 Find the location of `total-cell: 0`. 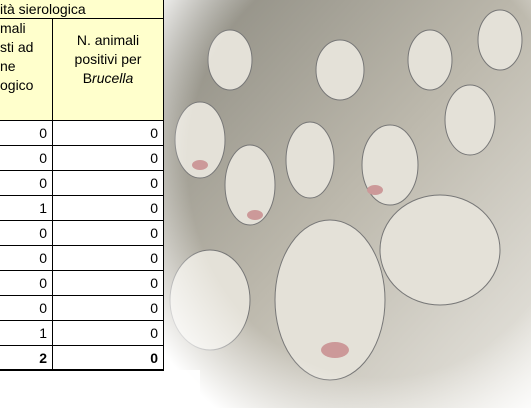

total-cell: 0 is located at coordinates (108, 358).